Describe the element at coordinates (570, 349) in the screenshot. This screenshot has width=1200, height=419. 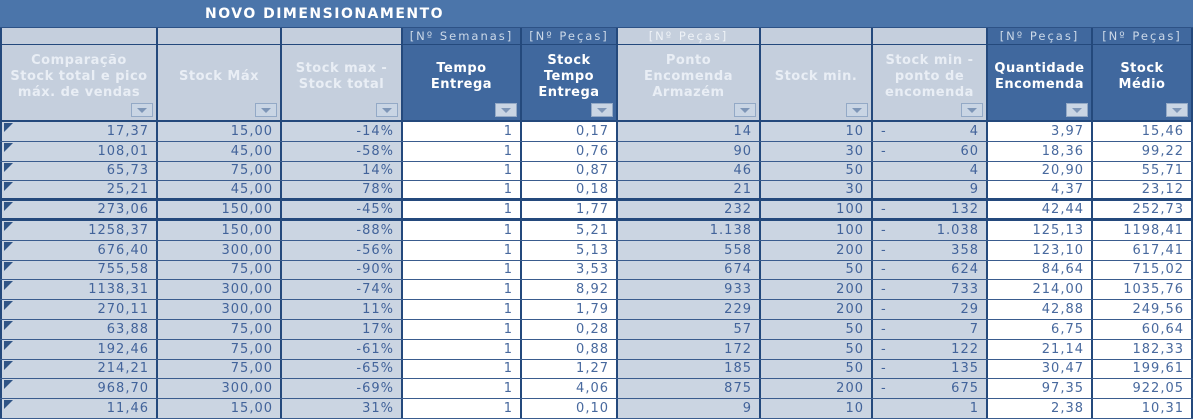
I see `cell-r12-c5: 0,88` at that location.